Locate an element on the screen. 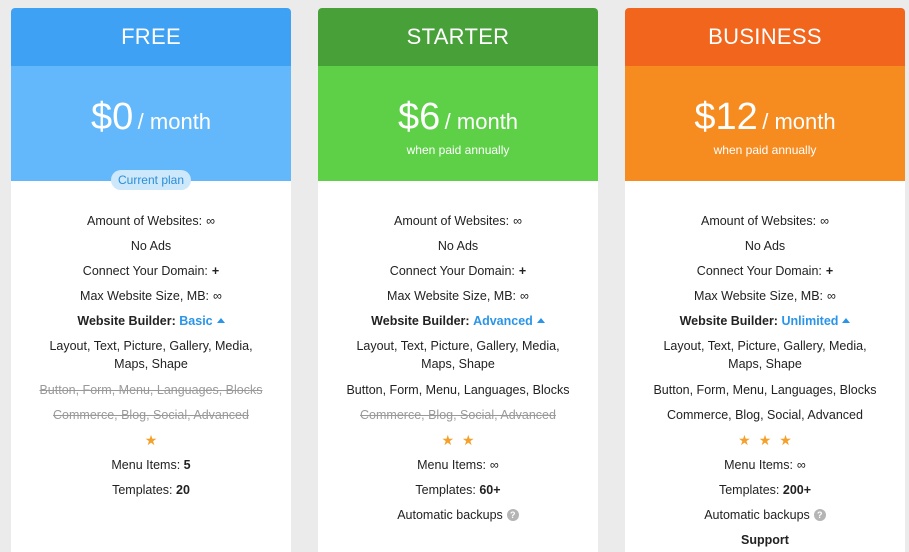 The width and height of the screenshot is (909, 552). plan-header: STARTER is located at coordinates (458, 37).